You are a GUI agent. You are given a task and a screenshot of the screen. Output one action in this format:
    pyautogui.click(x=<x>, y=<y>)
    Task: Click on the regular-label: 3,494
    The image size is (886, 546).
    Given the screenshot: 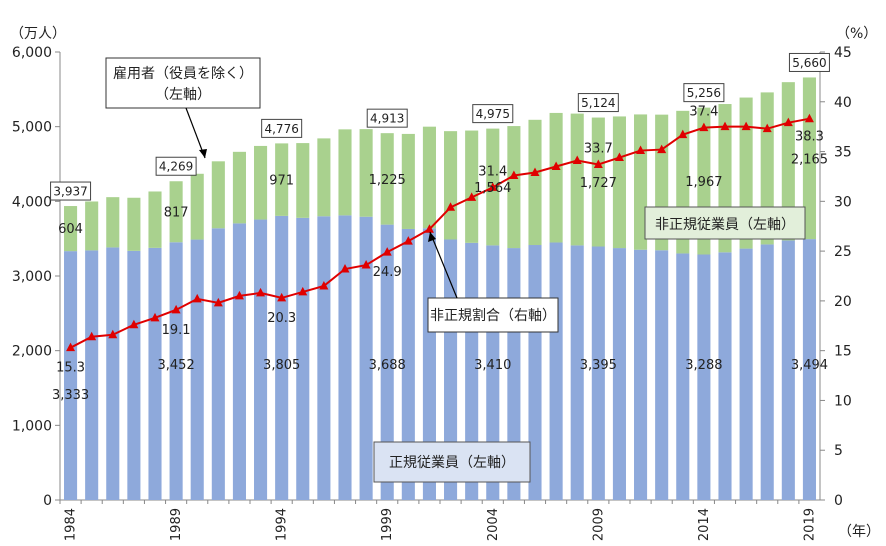 What is the action you would take?
    pyautogui.click(x=809, y=365)
    